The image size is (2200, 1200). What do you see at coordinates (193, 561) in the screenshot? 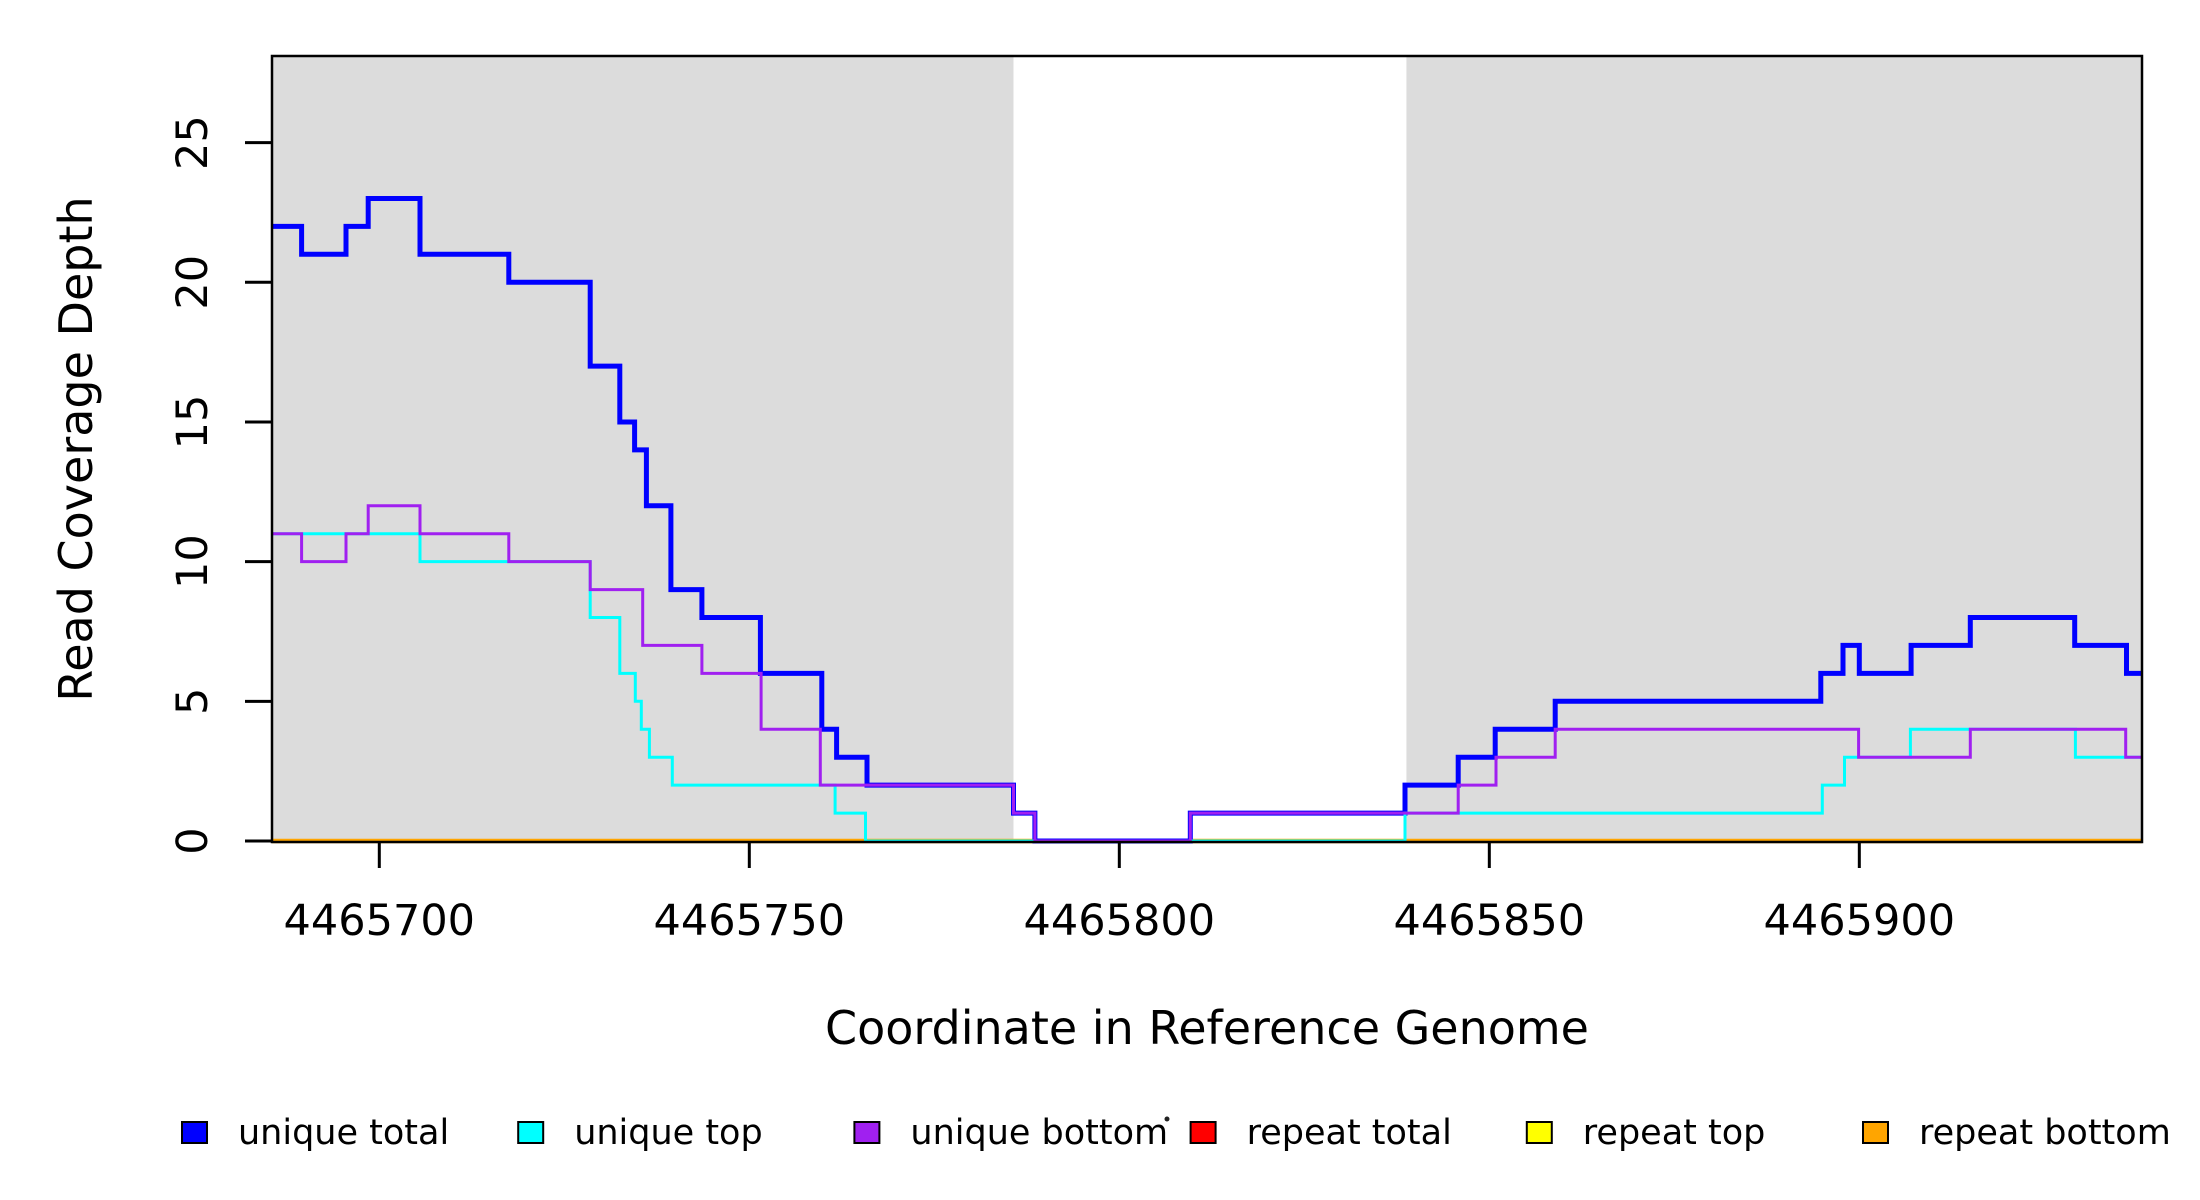
I see `y-tick-label: 10` at bounding box center [193, 561].